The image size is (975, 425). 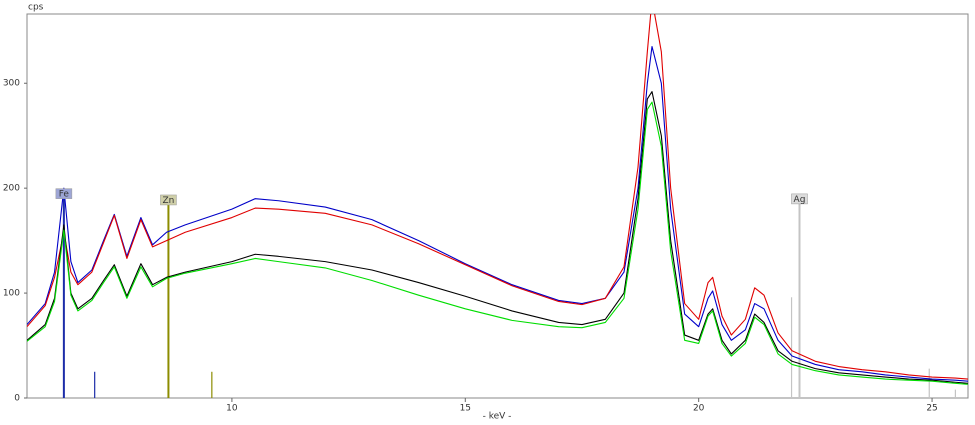 I want to click on x-tick-label: 10, so click(x=232, y=409).